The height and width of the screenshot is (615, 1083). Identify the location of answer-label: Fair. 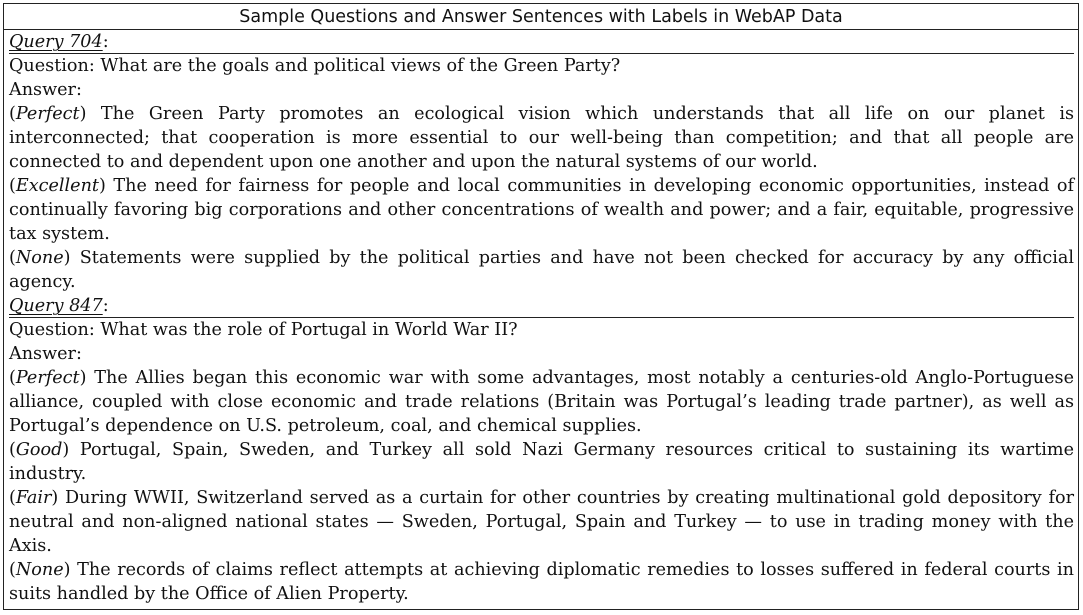
(33, 498).